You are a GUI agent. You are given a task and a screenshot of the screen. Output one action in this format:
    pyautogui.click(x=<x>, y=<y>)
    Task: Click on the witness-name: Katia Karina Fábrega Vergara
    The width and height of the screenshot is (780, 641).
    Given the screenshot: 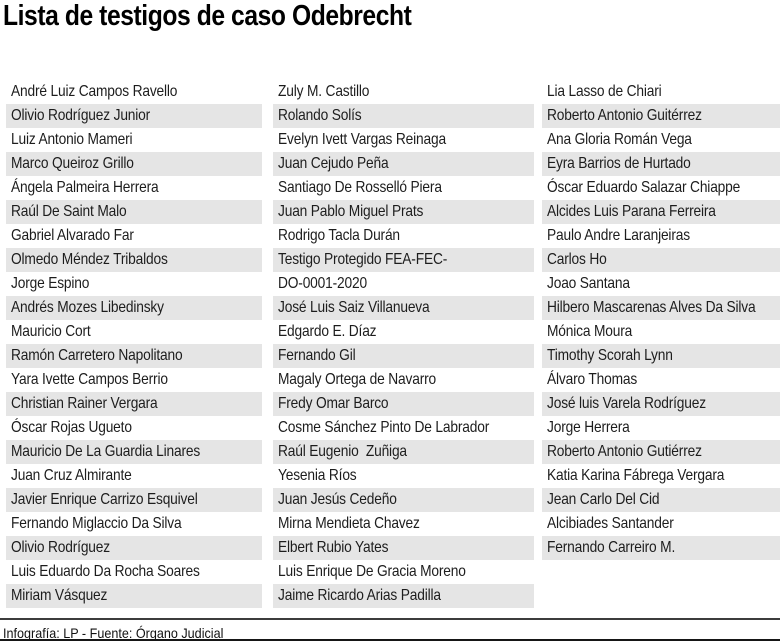 What is the action you would take?
    pyautogui.click(x=636, y=475)
    